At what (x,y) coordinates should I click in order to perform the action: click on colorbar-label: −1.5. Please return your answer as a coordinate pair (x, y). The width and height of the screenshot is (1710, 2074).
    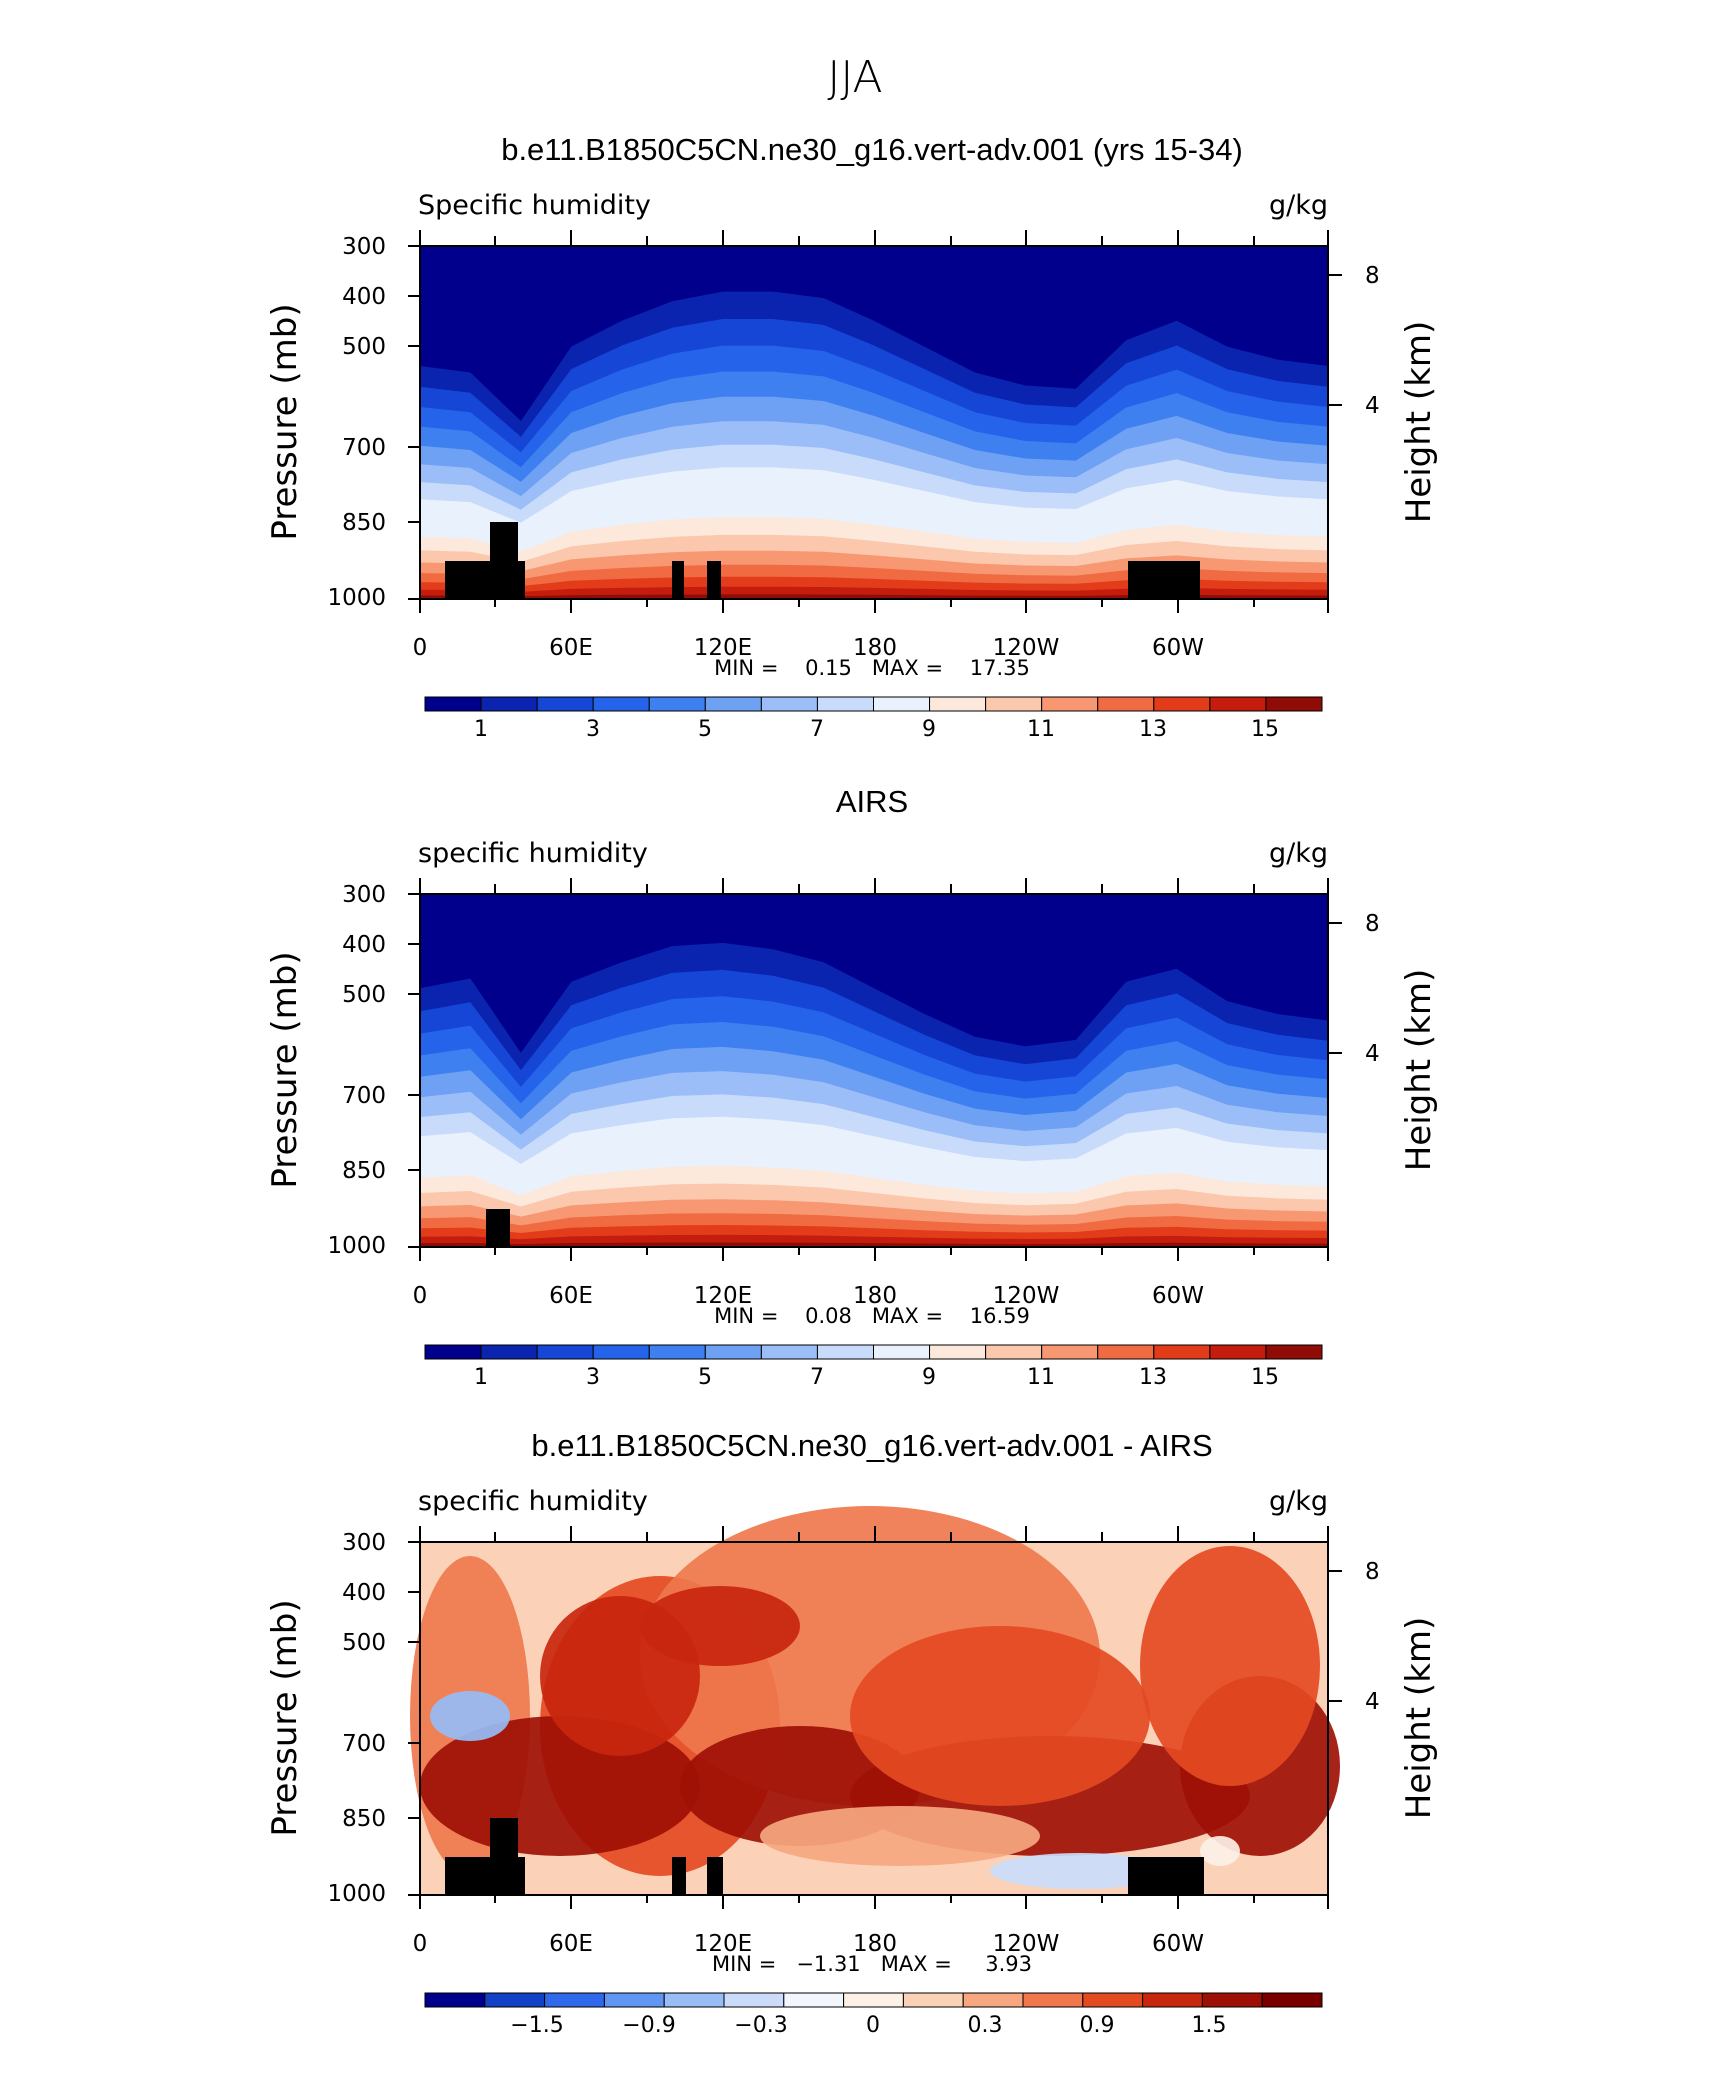
    Looking at the image, I should click on (536, 2025).